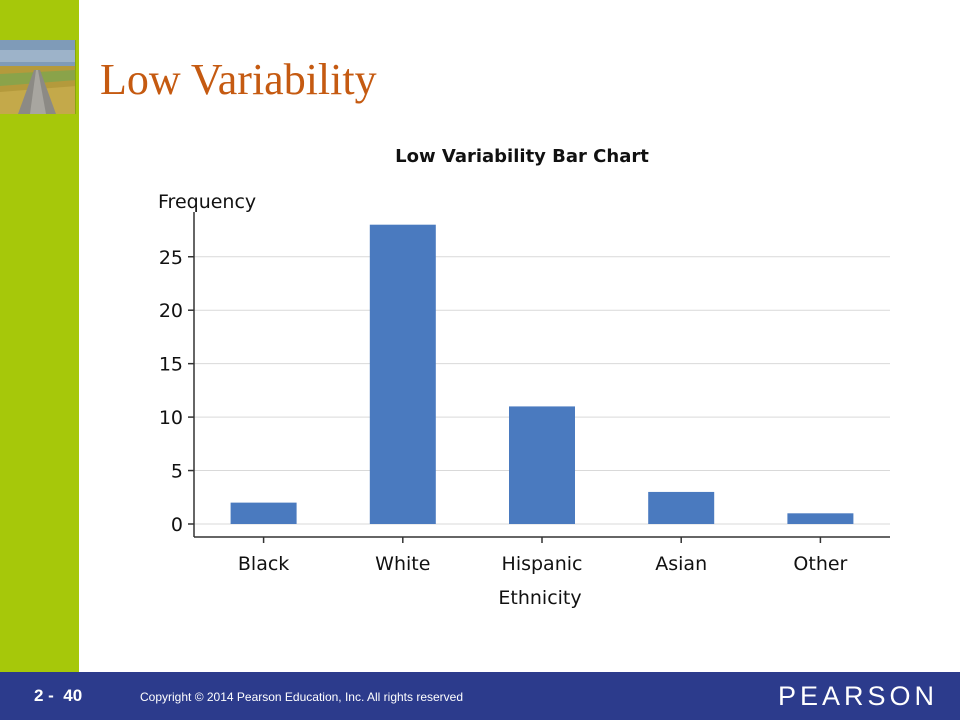 Image resolution: width=960 pixels, height=720 pixels. Describe the element at coordinates (820, 518) in the screenshot. I see `bar-other` at that location.